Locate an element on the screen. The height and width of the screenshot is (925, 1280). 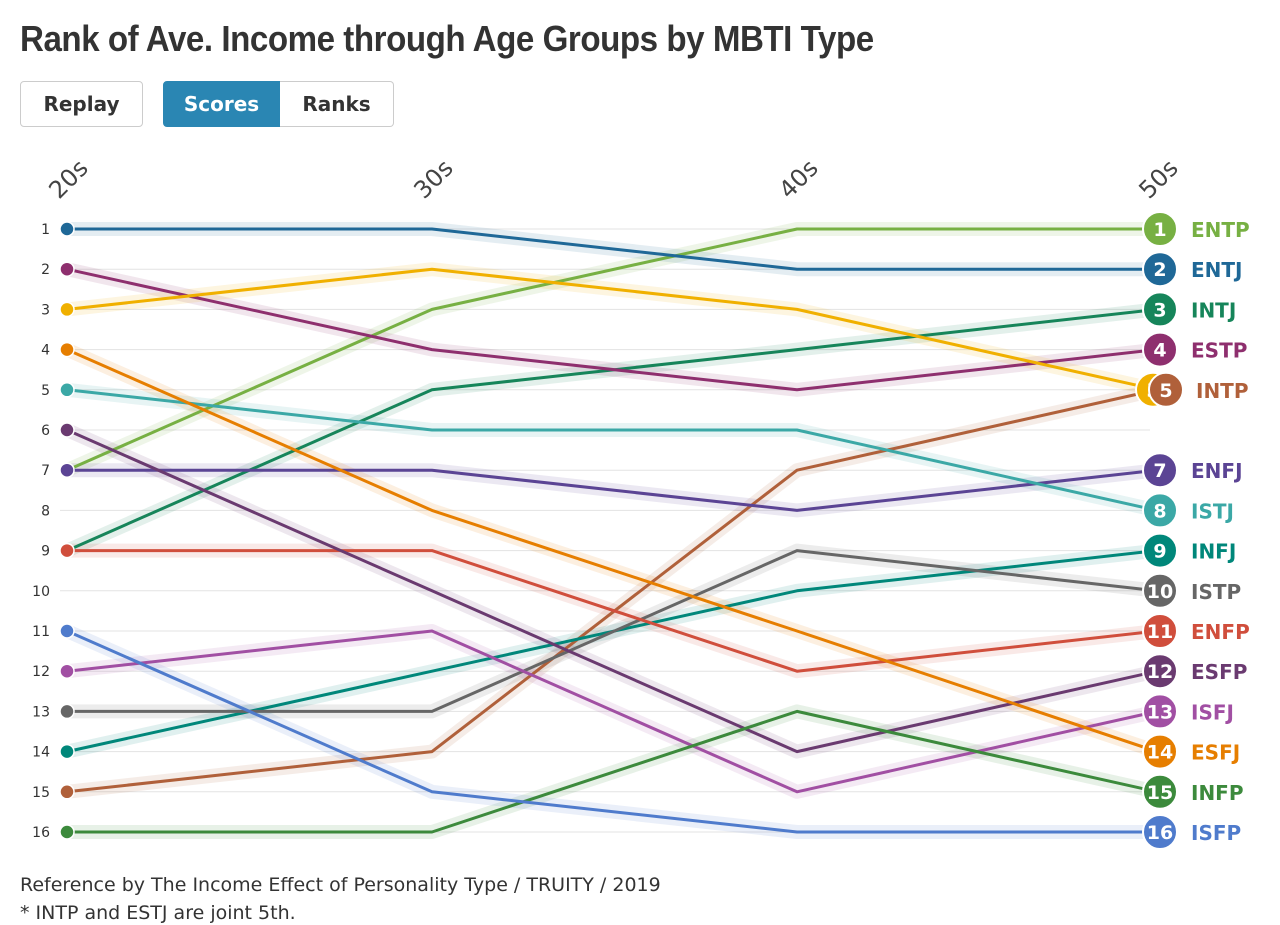
series-label: INFP is located at coordinates (1217, 793).